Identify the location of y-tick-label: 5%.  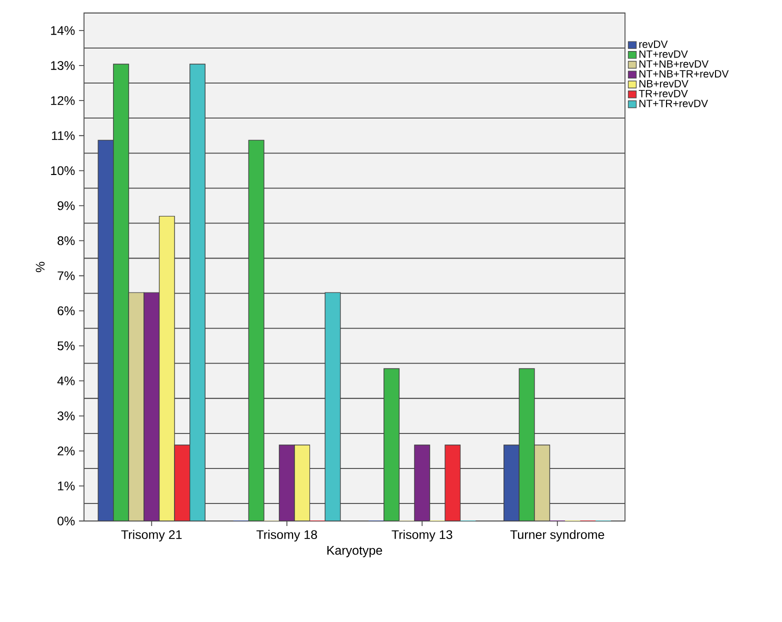
(66, 345).